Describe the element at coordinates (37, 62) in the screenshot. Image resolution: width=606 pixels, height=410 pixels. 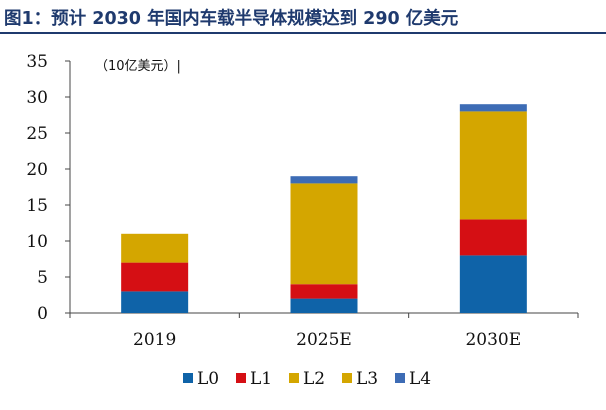
I see `y-tick-label: 35` at that location.